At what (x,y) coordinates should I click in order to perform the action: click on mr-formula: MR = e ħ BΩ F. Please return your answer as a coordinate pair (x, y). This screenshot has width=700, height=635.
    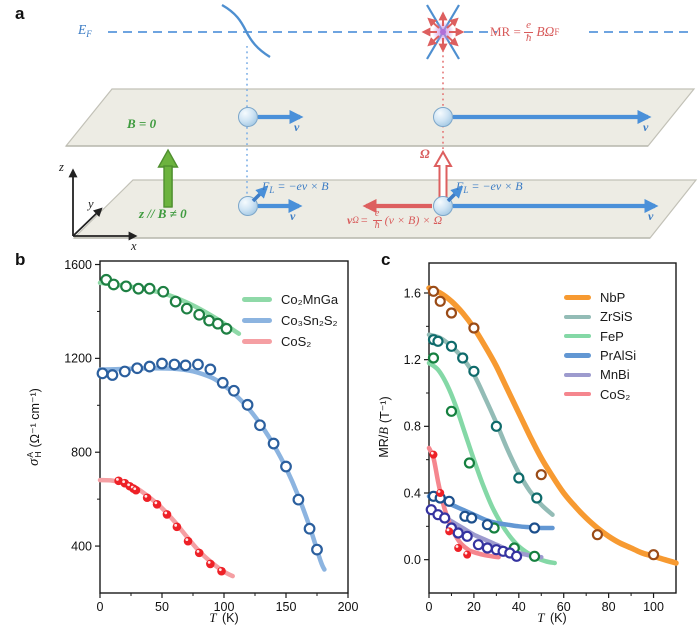
    Looking at the image, I should click on (524, 32).